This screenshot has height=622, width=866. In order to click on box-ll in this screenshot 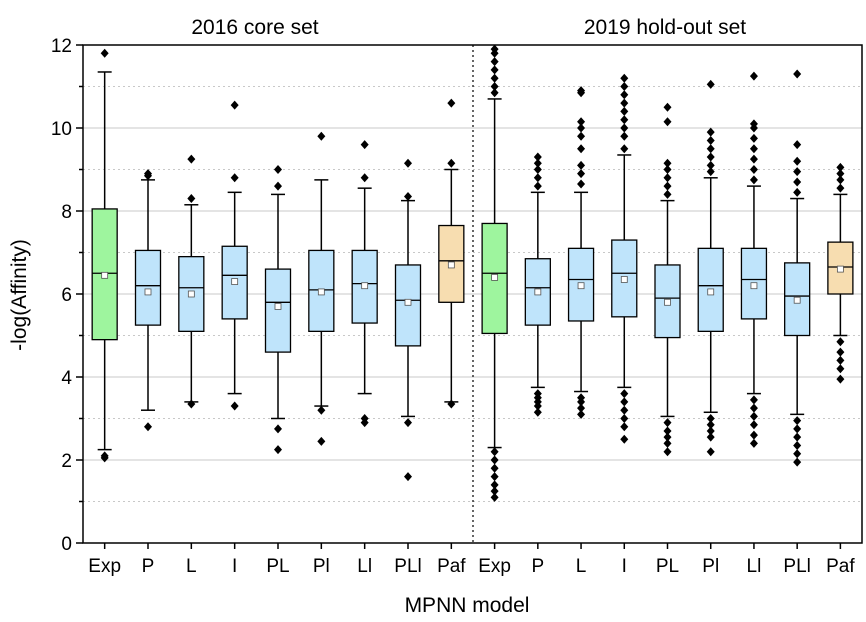, I will do `click(754, 259)`.